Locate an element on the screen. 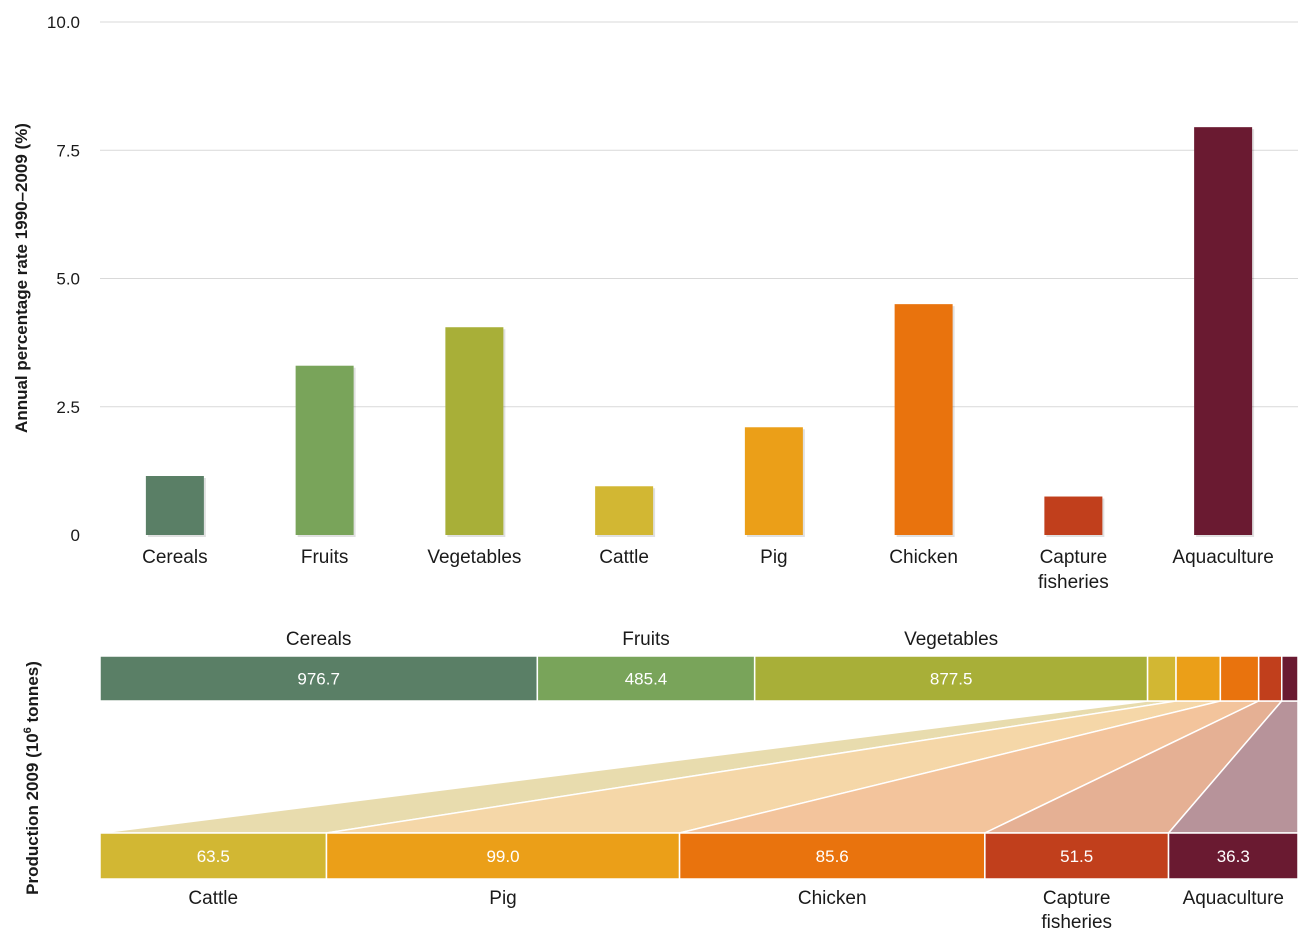  y-tick-labels: 0 2.5 5.0 7.5 10.0 is located at coordinates (63, 279).